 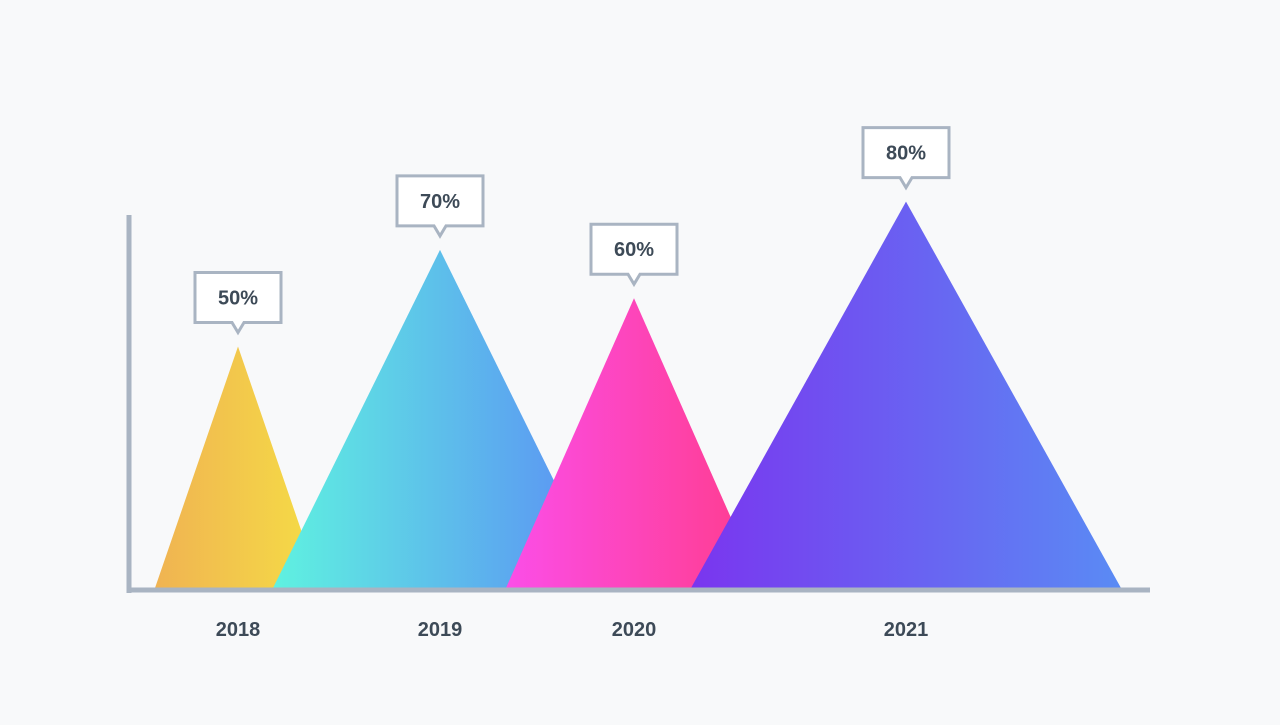 What do you see at coordinates (634, 630) in the screenshot?
I see `x-tick-label-2020: 2020` at bounding box center [634, 630].